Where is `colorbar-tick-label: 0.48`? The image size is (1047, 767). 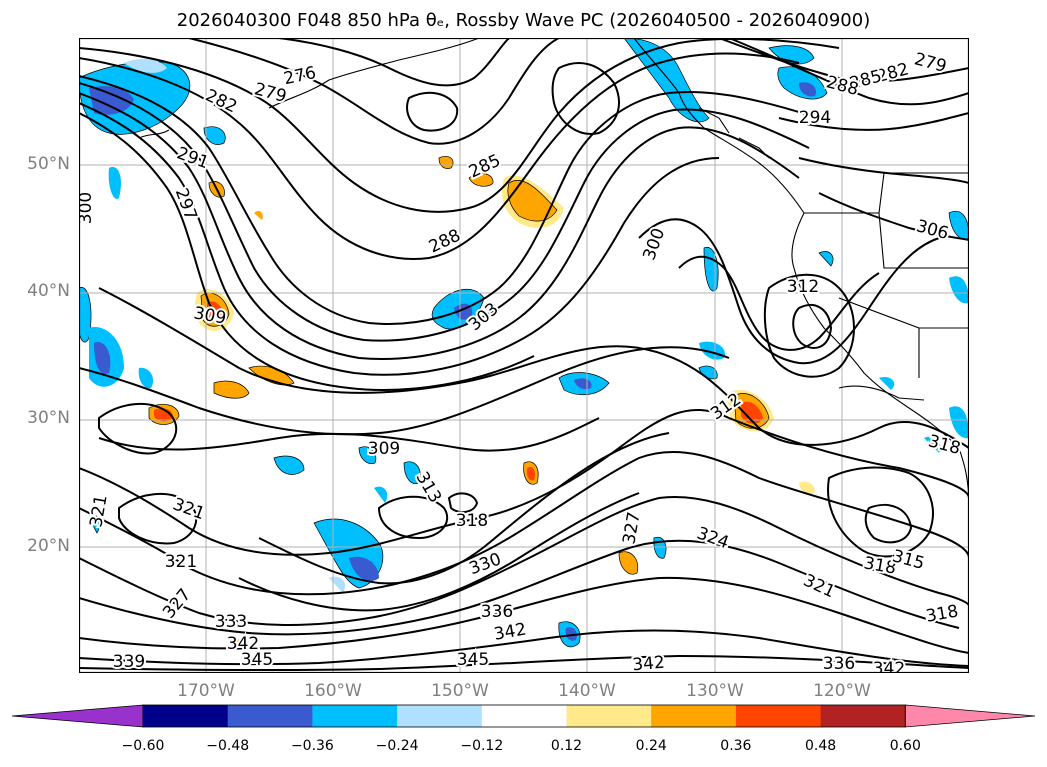
colorbar-tick-label: 0.48 is located at coordinates (821, 746).